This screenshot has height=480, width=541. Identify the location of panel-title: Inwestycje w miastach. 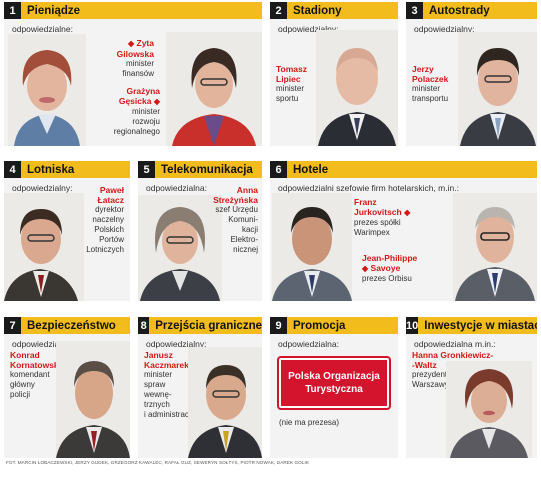
(480, 325).